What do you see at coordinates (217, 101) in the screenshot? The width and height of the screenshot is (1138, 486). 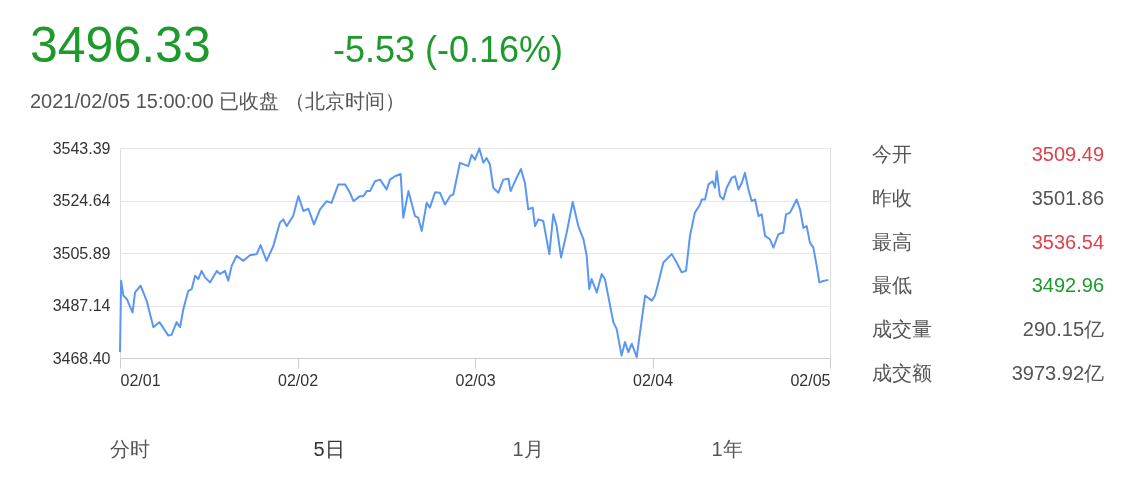 I see `text: 2021/02/05 15:00:00 已收盘 （北京时间）` at bounding box center [217, 101].